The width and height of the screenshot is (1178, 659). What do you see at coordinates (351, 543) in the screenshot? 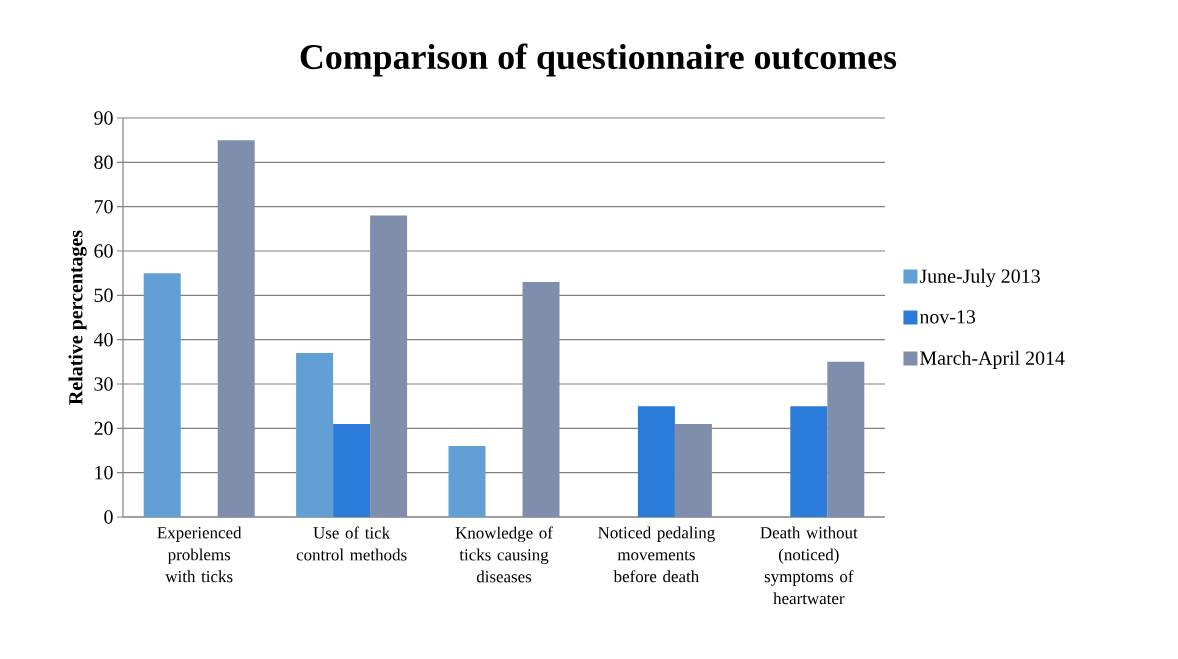
I see `x-tick-label: Use of tick control methods` at bounding box center [351, 543].